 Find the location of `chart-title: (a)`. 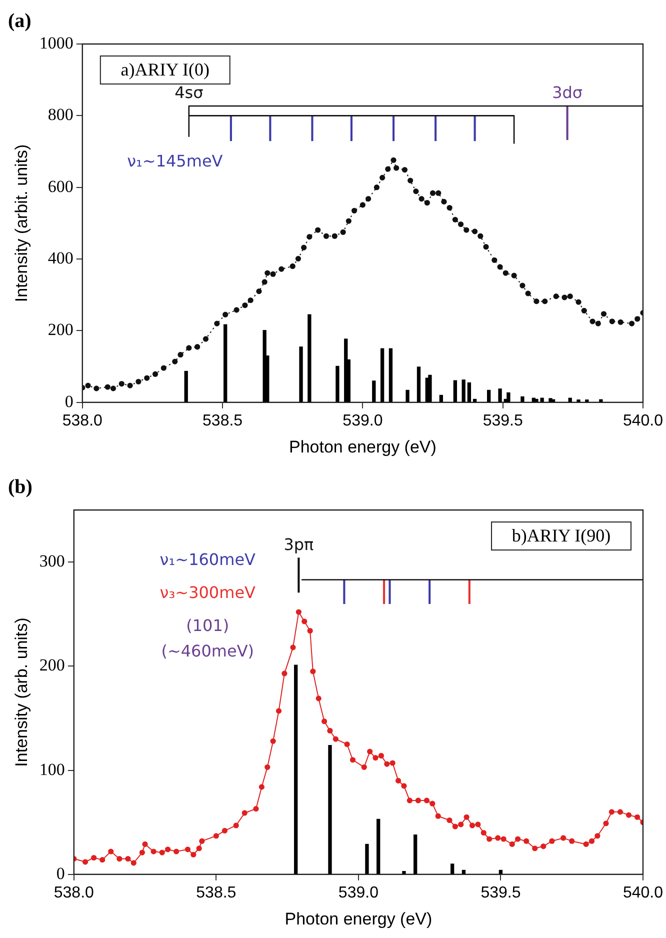

chart-title: (a) is located at coordinates (20, 21).